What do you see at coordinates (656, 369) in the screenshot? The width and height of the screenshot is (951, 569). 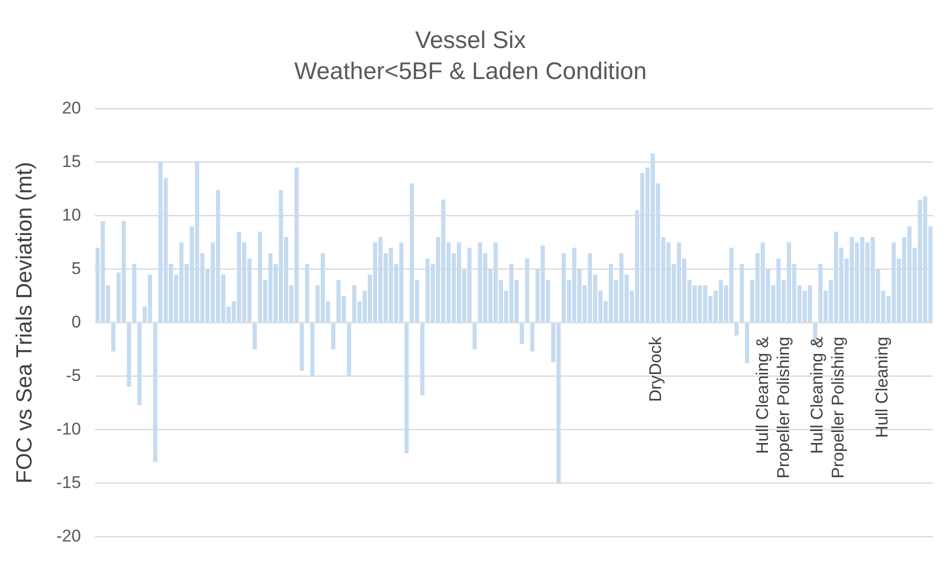 I see `annotation: DryDock` at bounding box center [656, 369].